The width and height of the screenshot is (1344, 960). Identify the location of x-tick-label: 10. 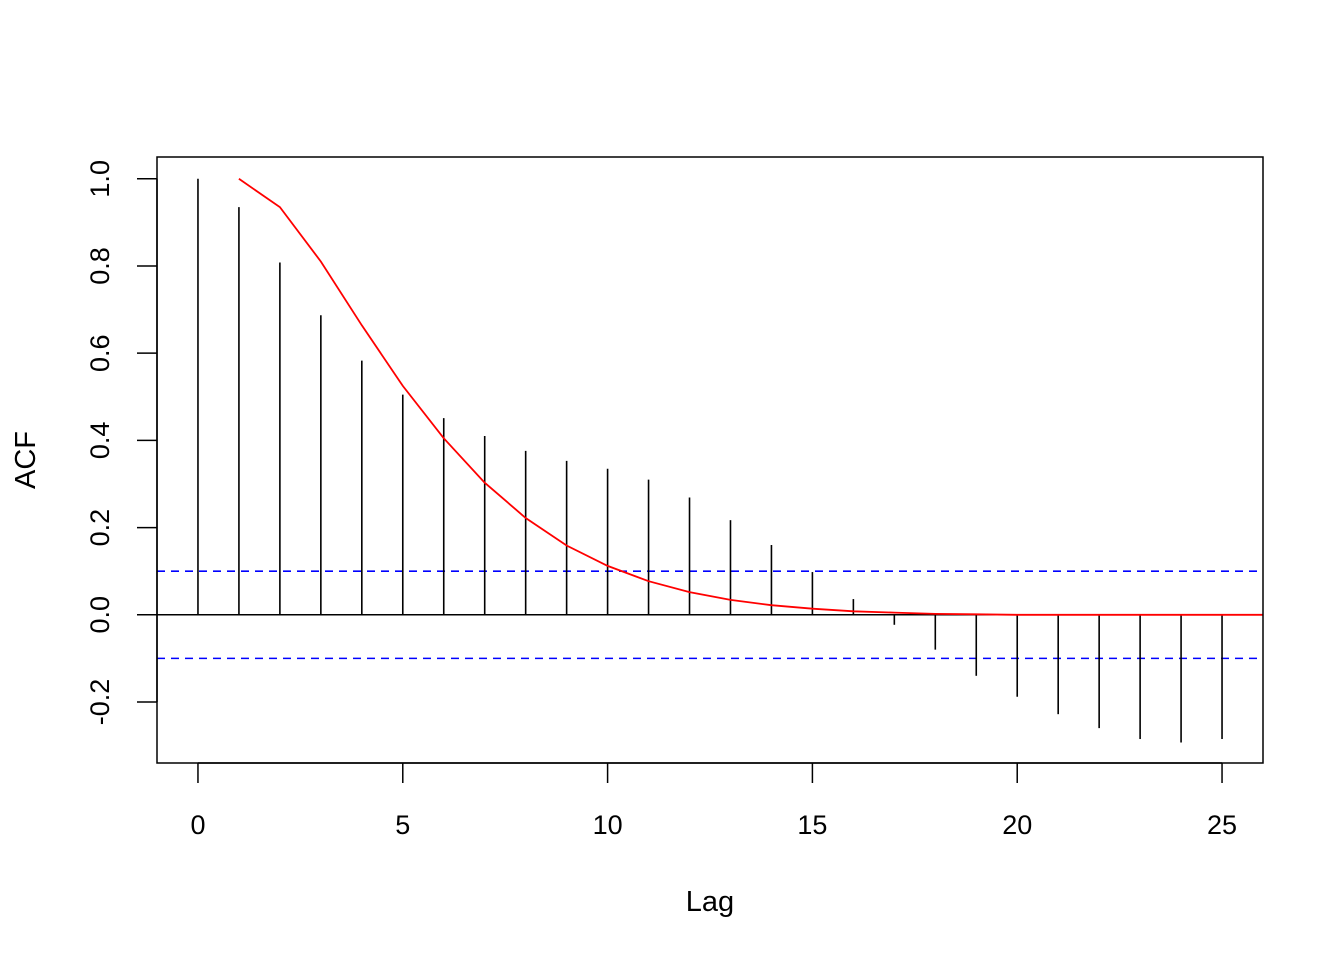
(608, 825).